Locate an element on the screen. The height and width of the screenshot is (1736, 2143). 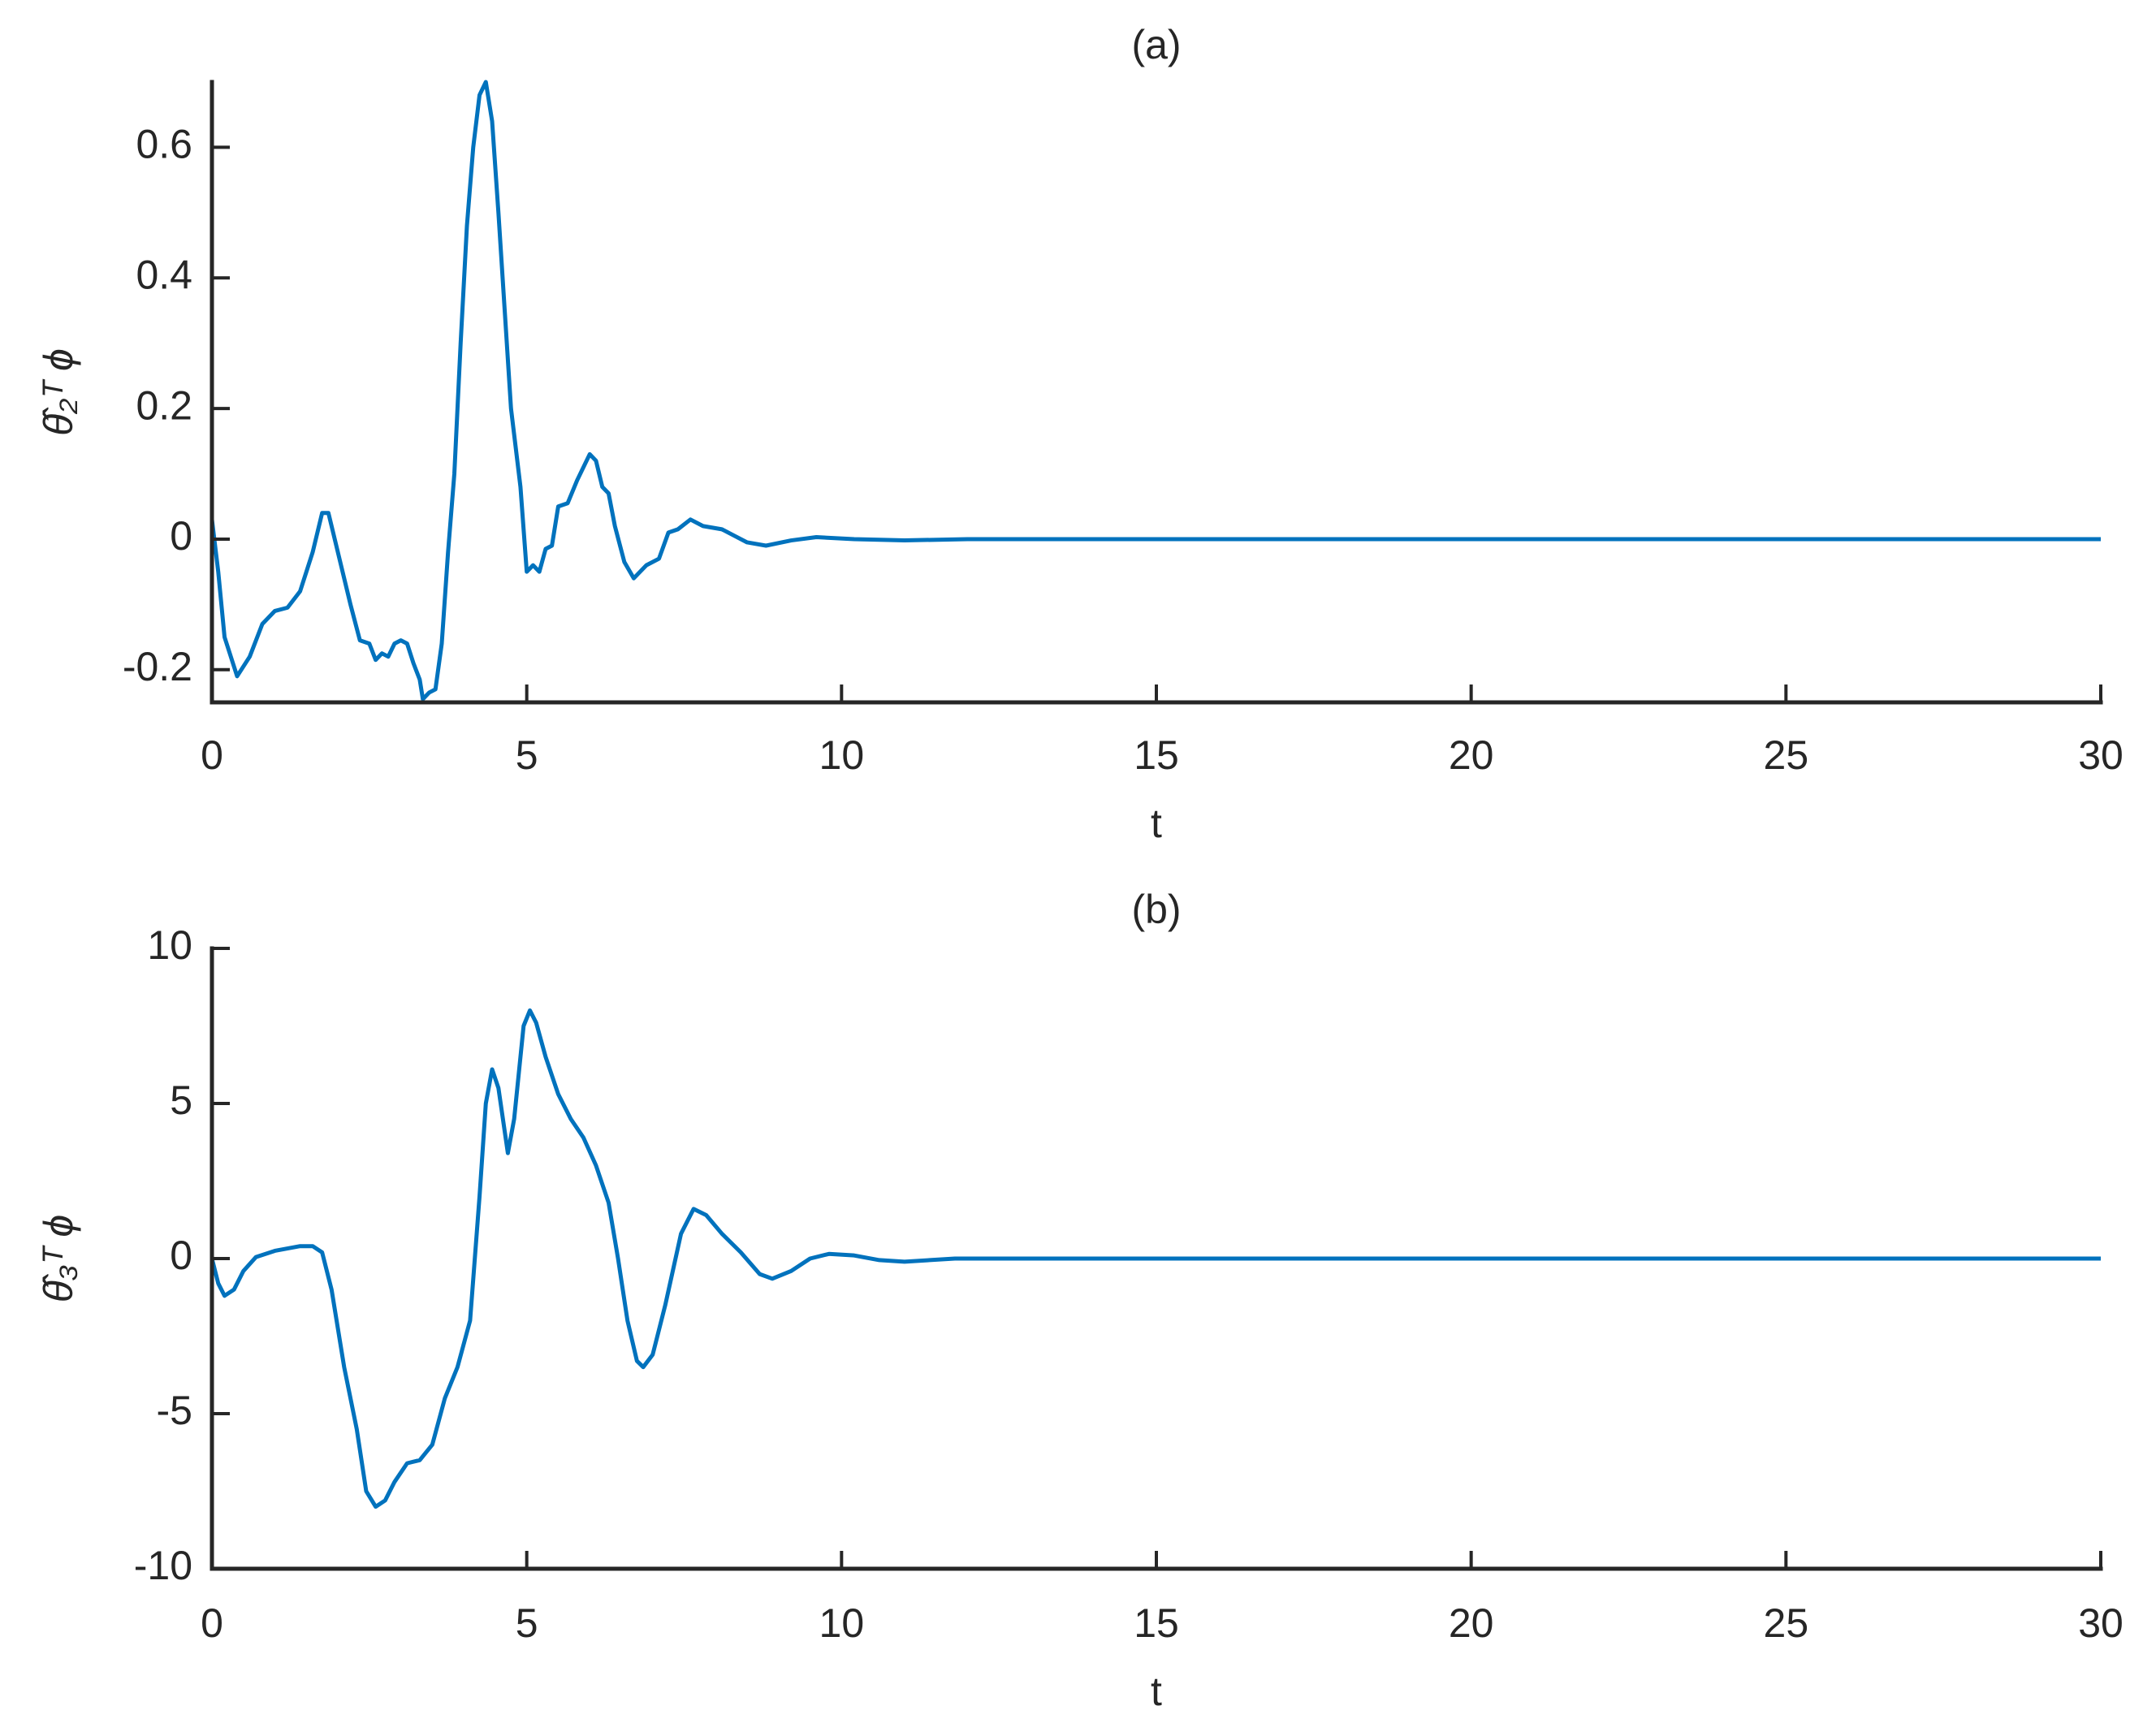
y-tick-label: -0.2 is located at coordinates (157, 666).